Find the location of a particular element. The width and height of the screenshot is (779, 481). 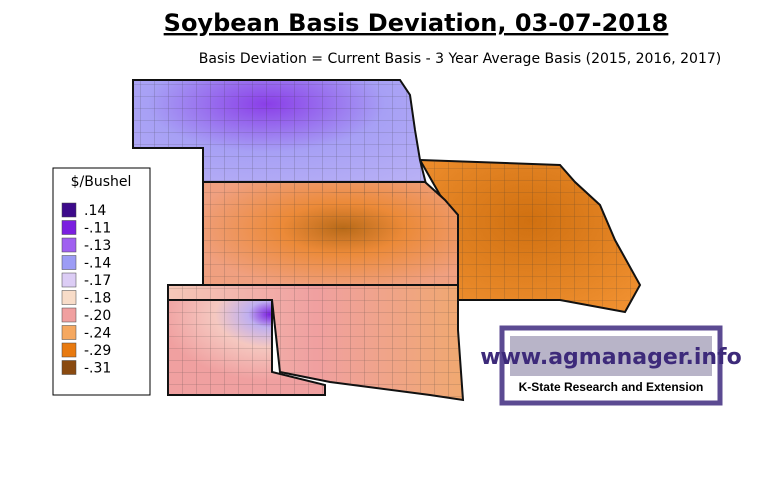

legend-label: -.20 is located at coordinates (97, 316).